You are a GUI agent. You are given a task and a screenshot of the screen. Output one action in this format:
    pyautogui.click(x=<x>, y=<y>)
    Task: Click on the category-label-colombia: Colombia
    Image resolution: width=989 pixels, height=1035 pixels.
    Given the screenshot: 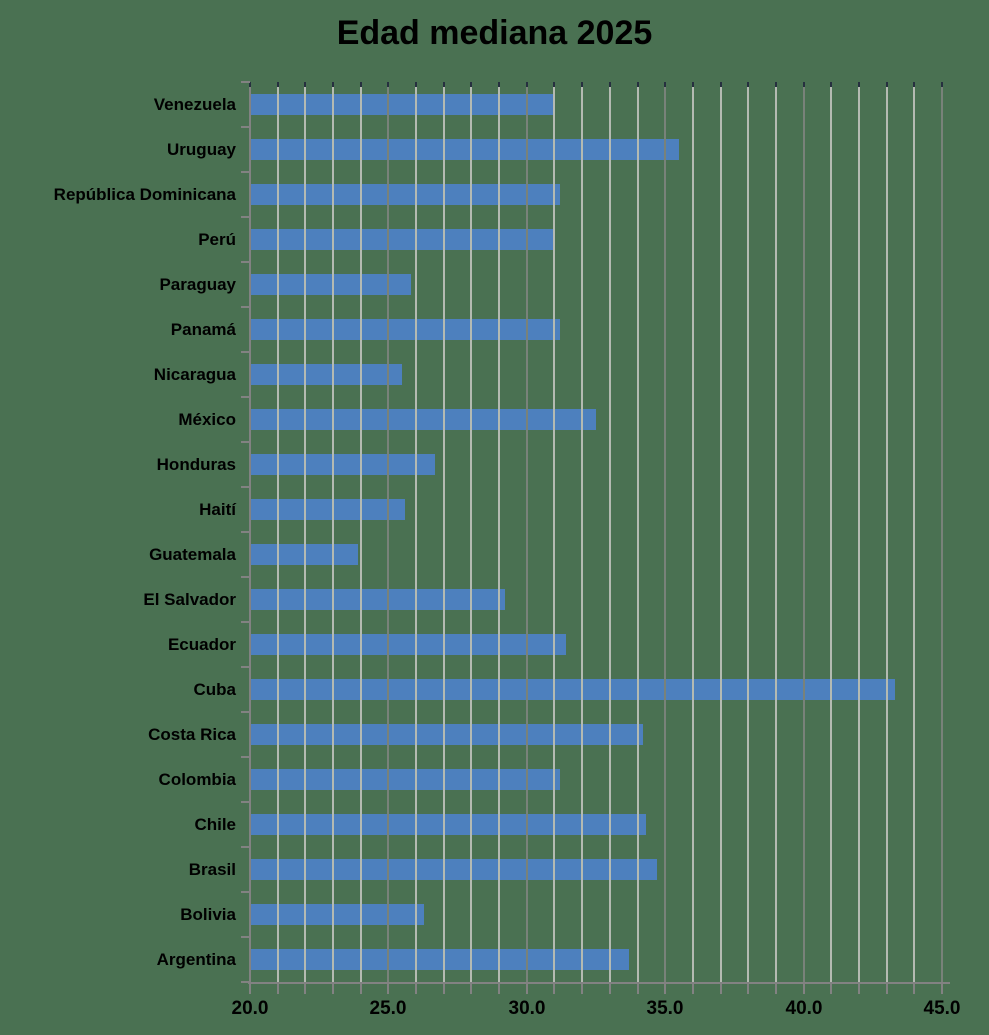 What is the action you would take?
    pyautogui.click(x=197, y=779)
    